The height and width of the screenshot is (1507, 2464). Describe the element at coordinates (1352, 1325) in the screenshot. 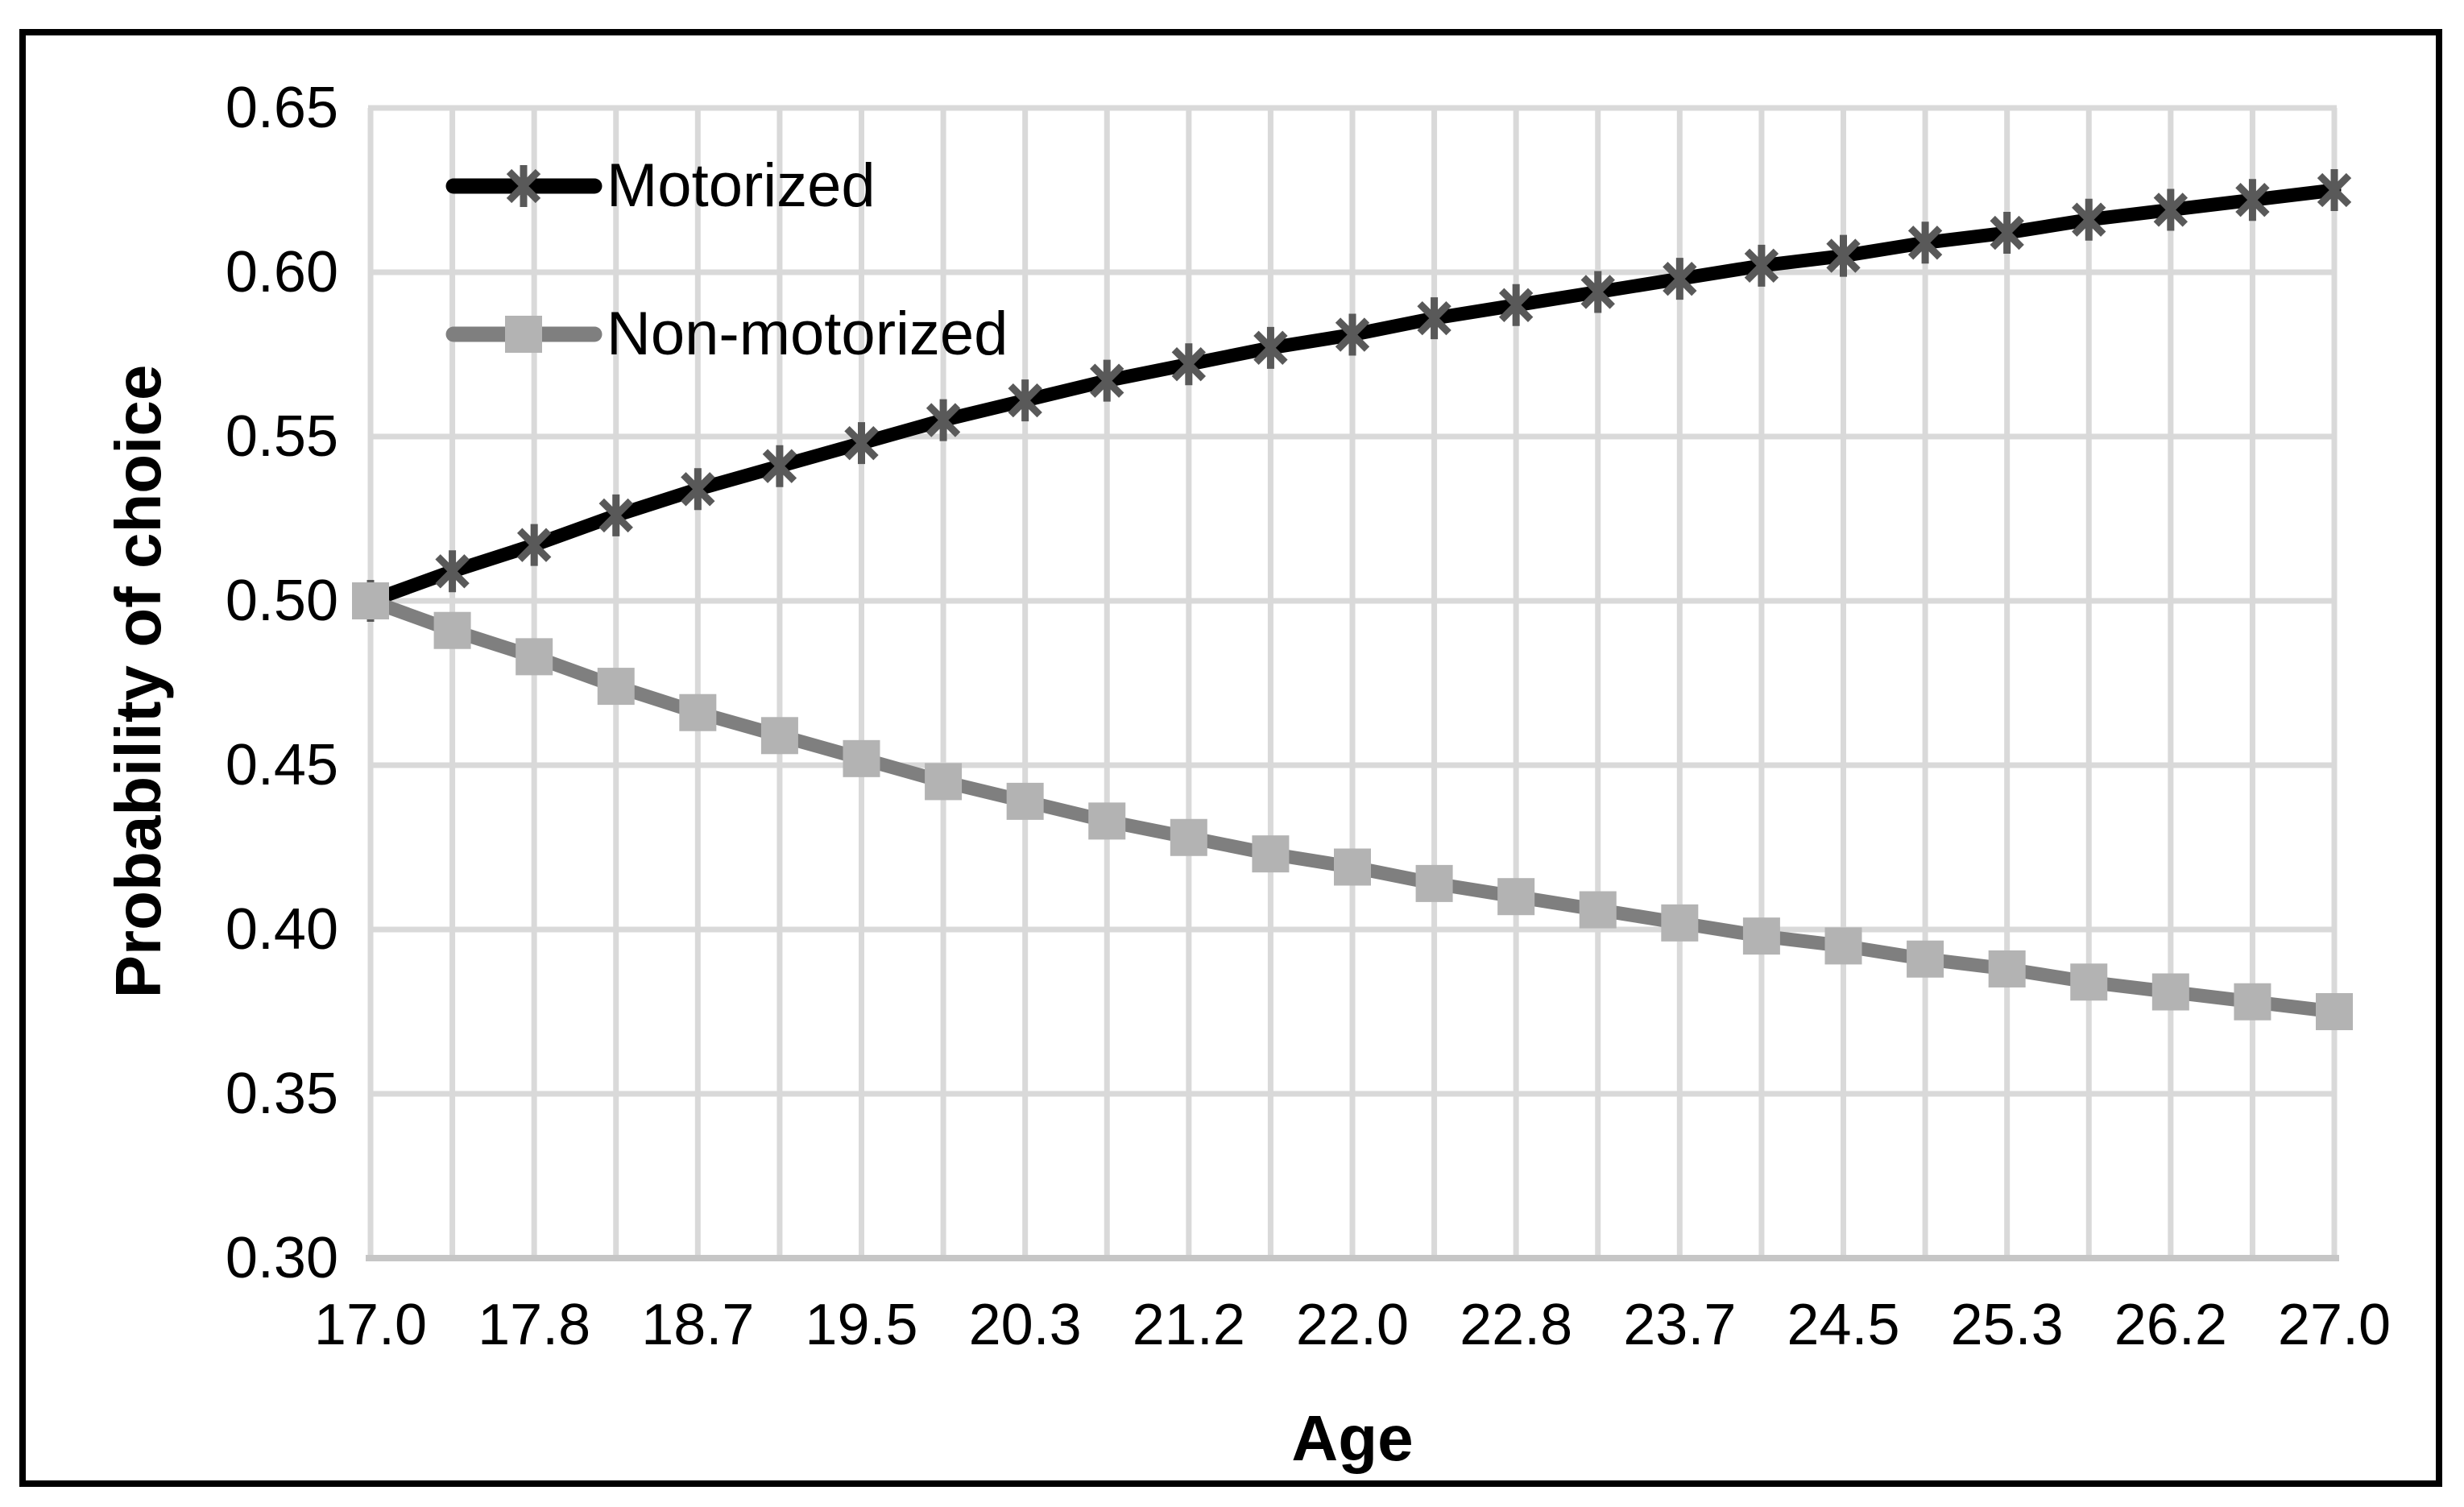

I see `x-tick-label: 22.0` at that location.